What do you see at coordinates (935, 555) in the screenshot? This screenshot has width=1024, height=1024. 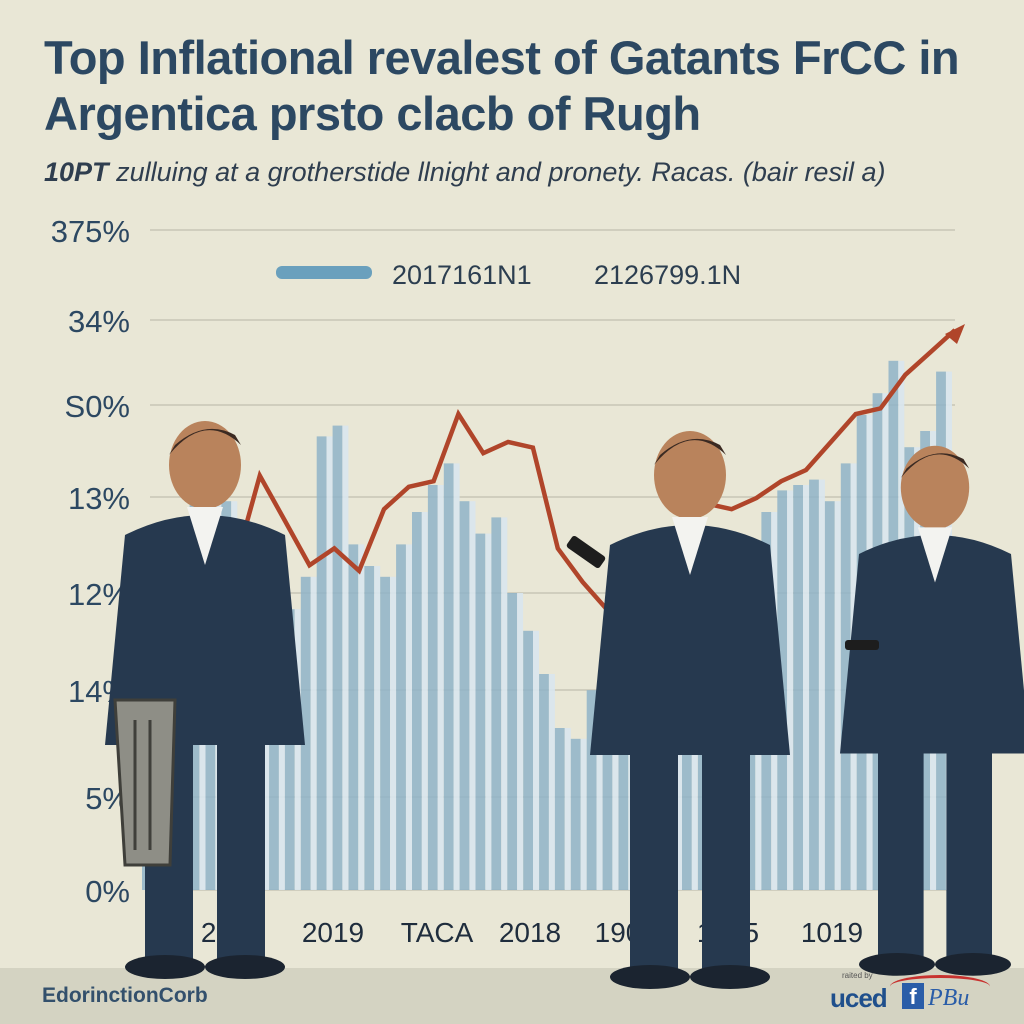 I see `businessman-right-shirt` at bounding box center [935, 555].